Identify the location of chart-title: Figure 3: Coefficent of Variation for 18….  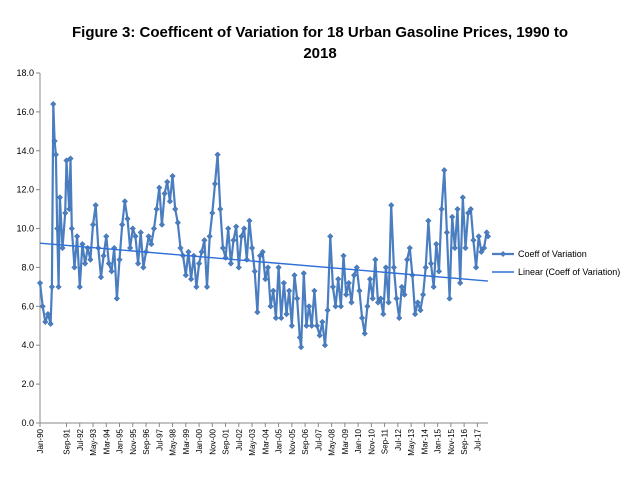
(320, 43).